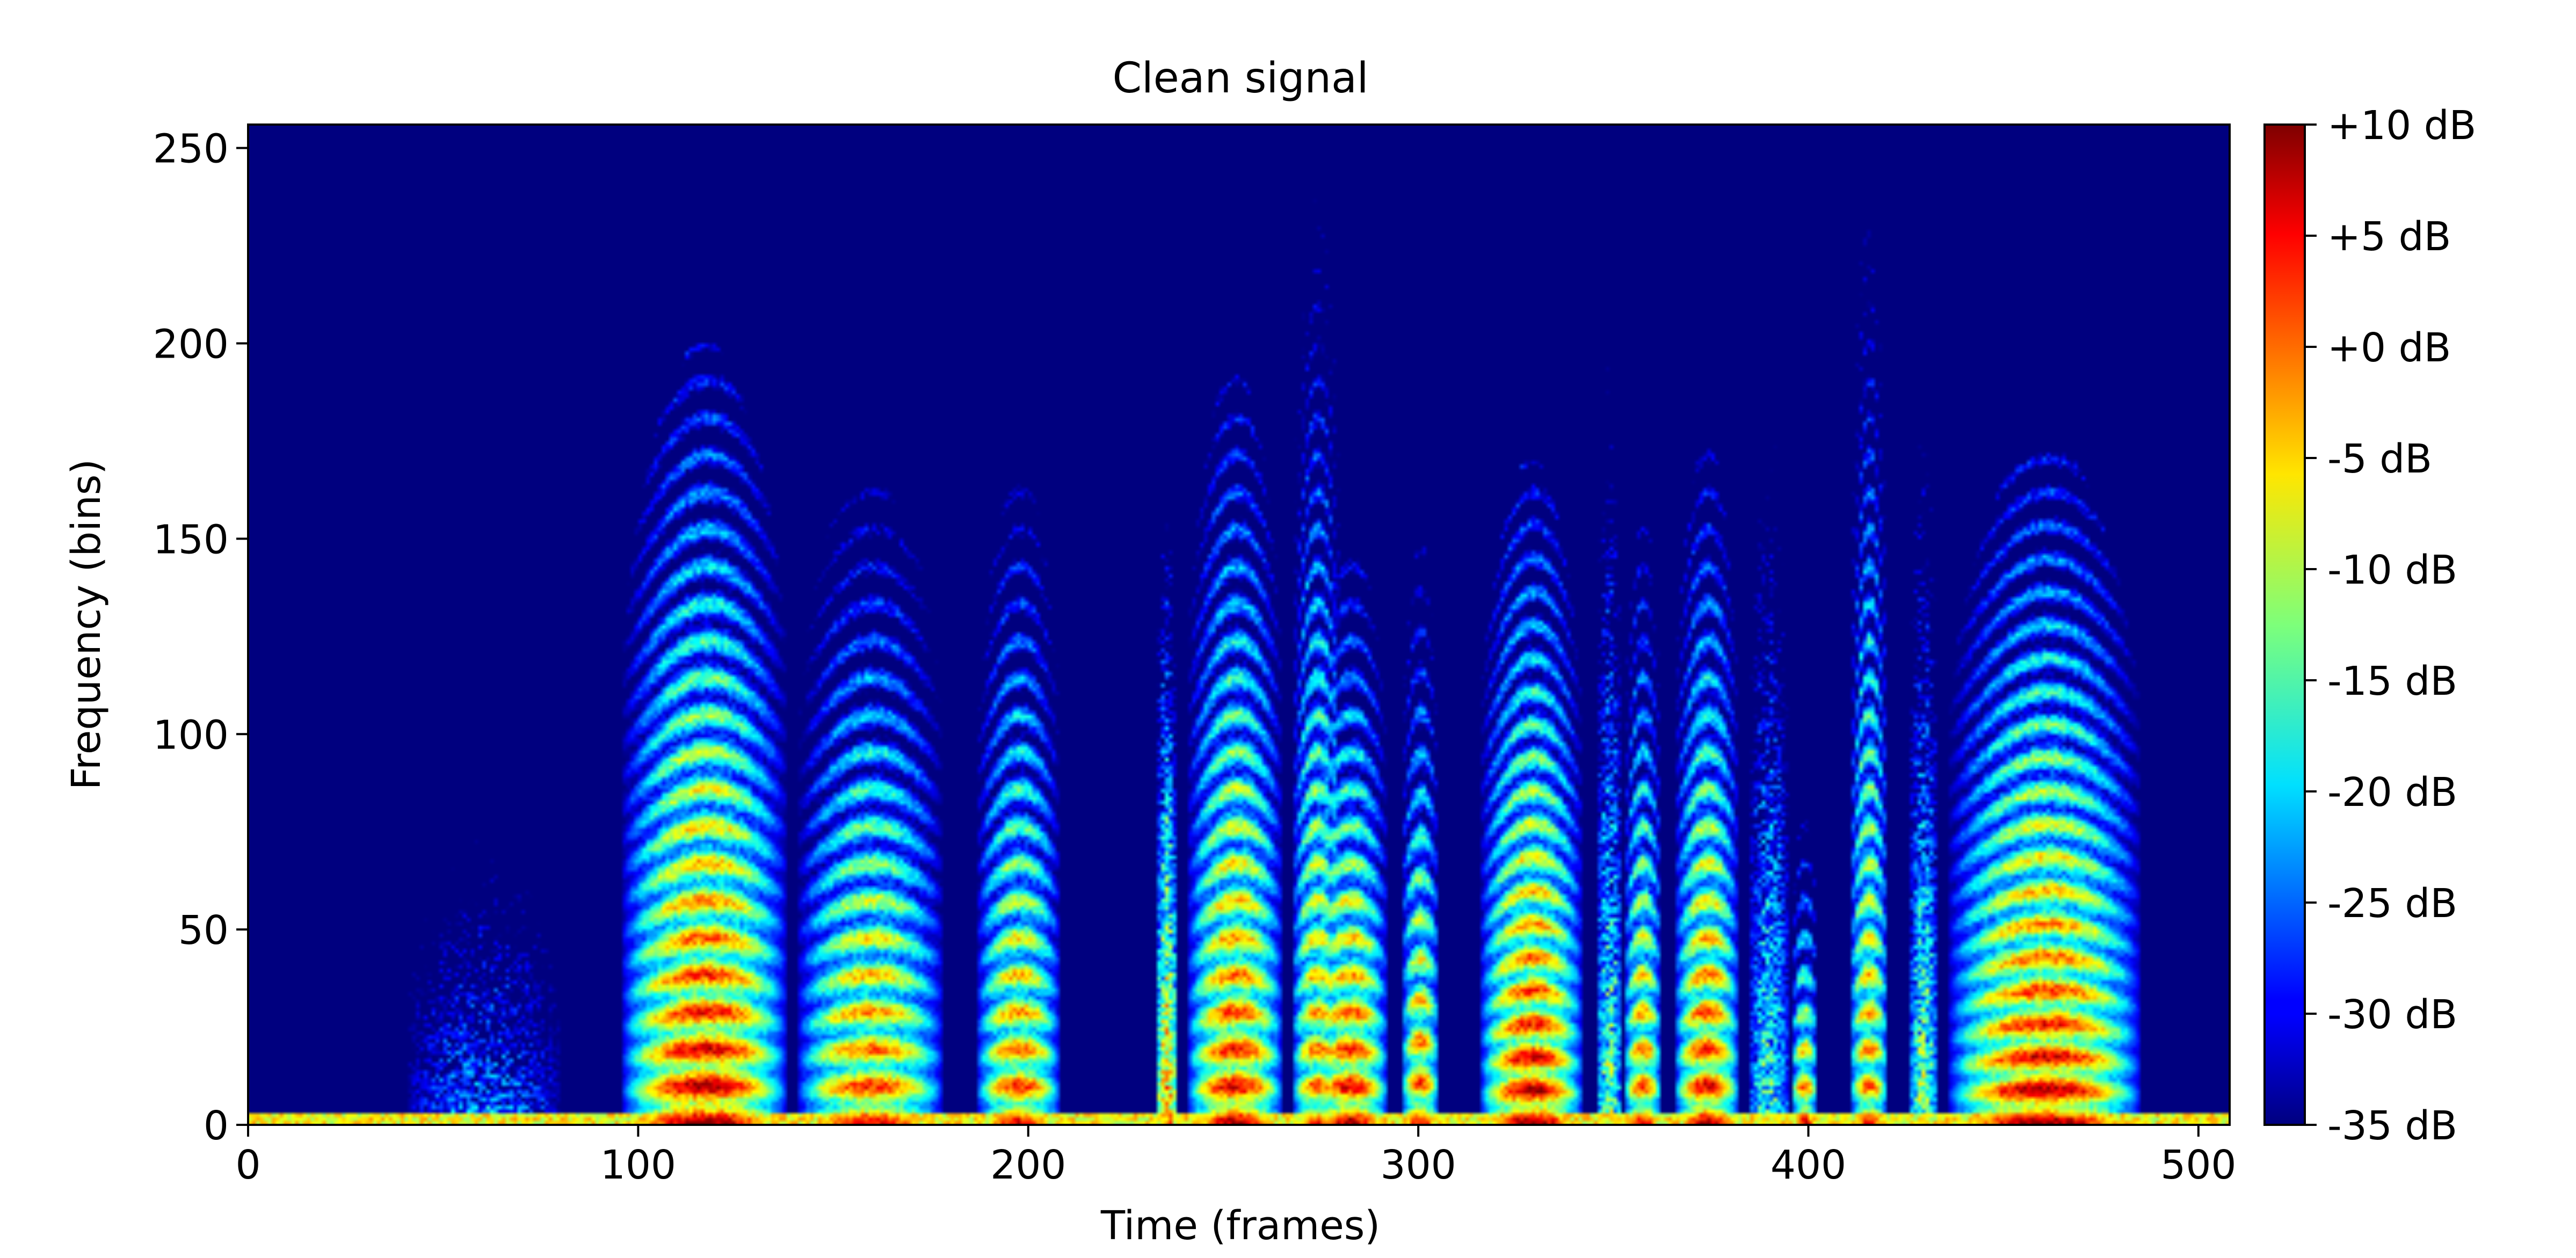 The height and width of the screenshot is (1258, 2576). Describe the element at coordinates (216, 1126) in the screenshot. I see `y-tick-label: 0` at that location.